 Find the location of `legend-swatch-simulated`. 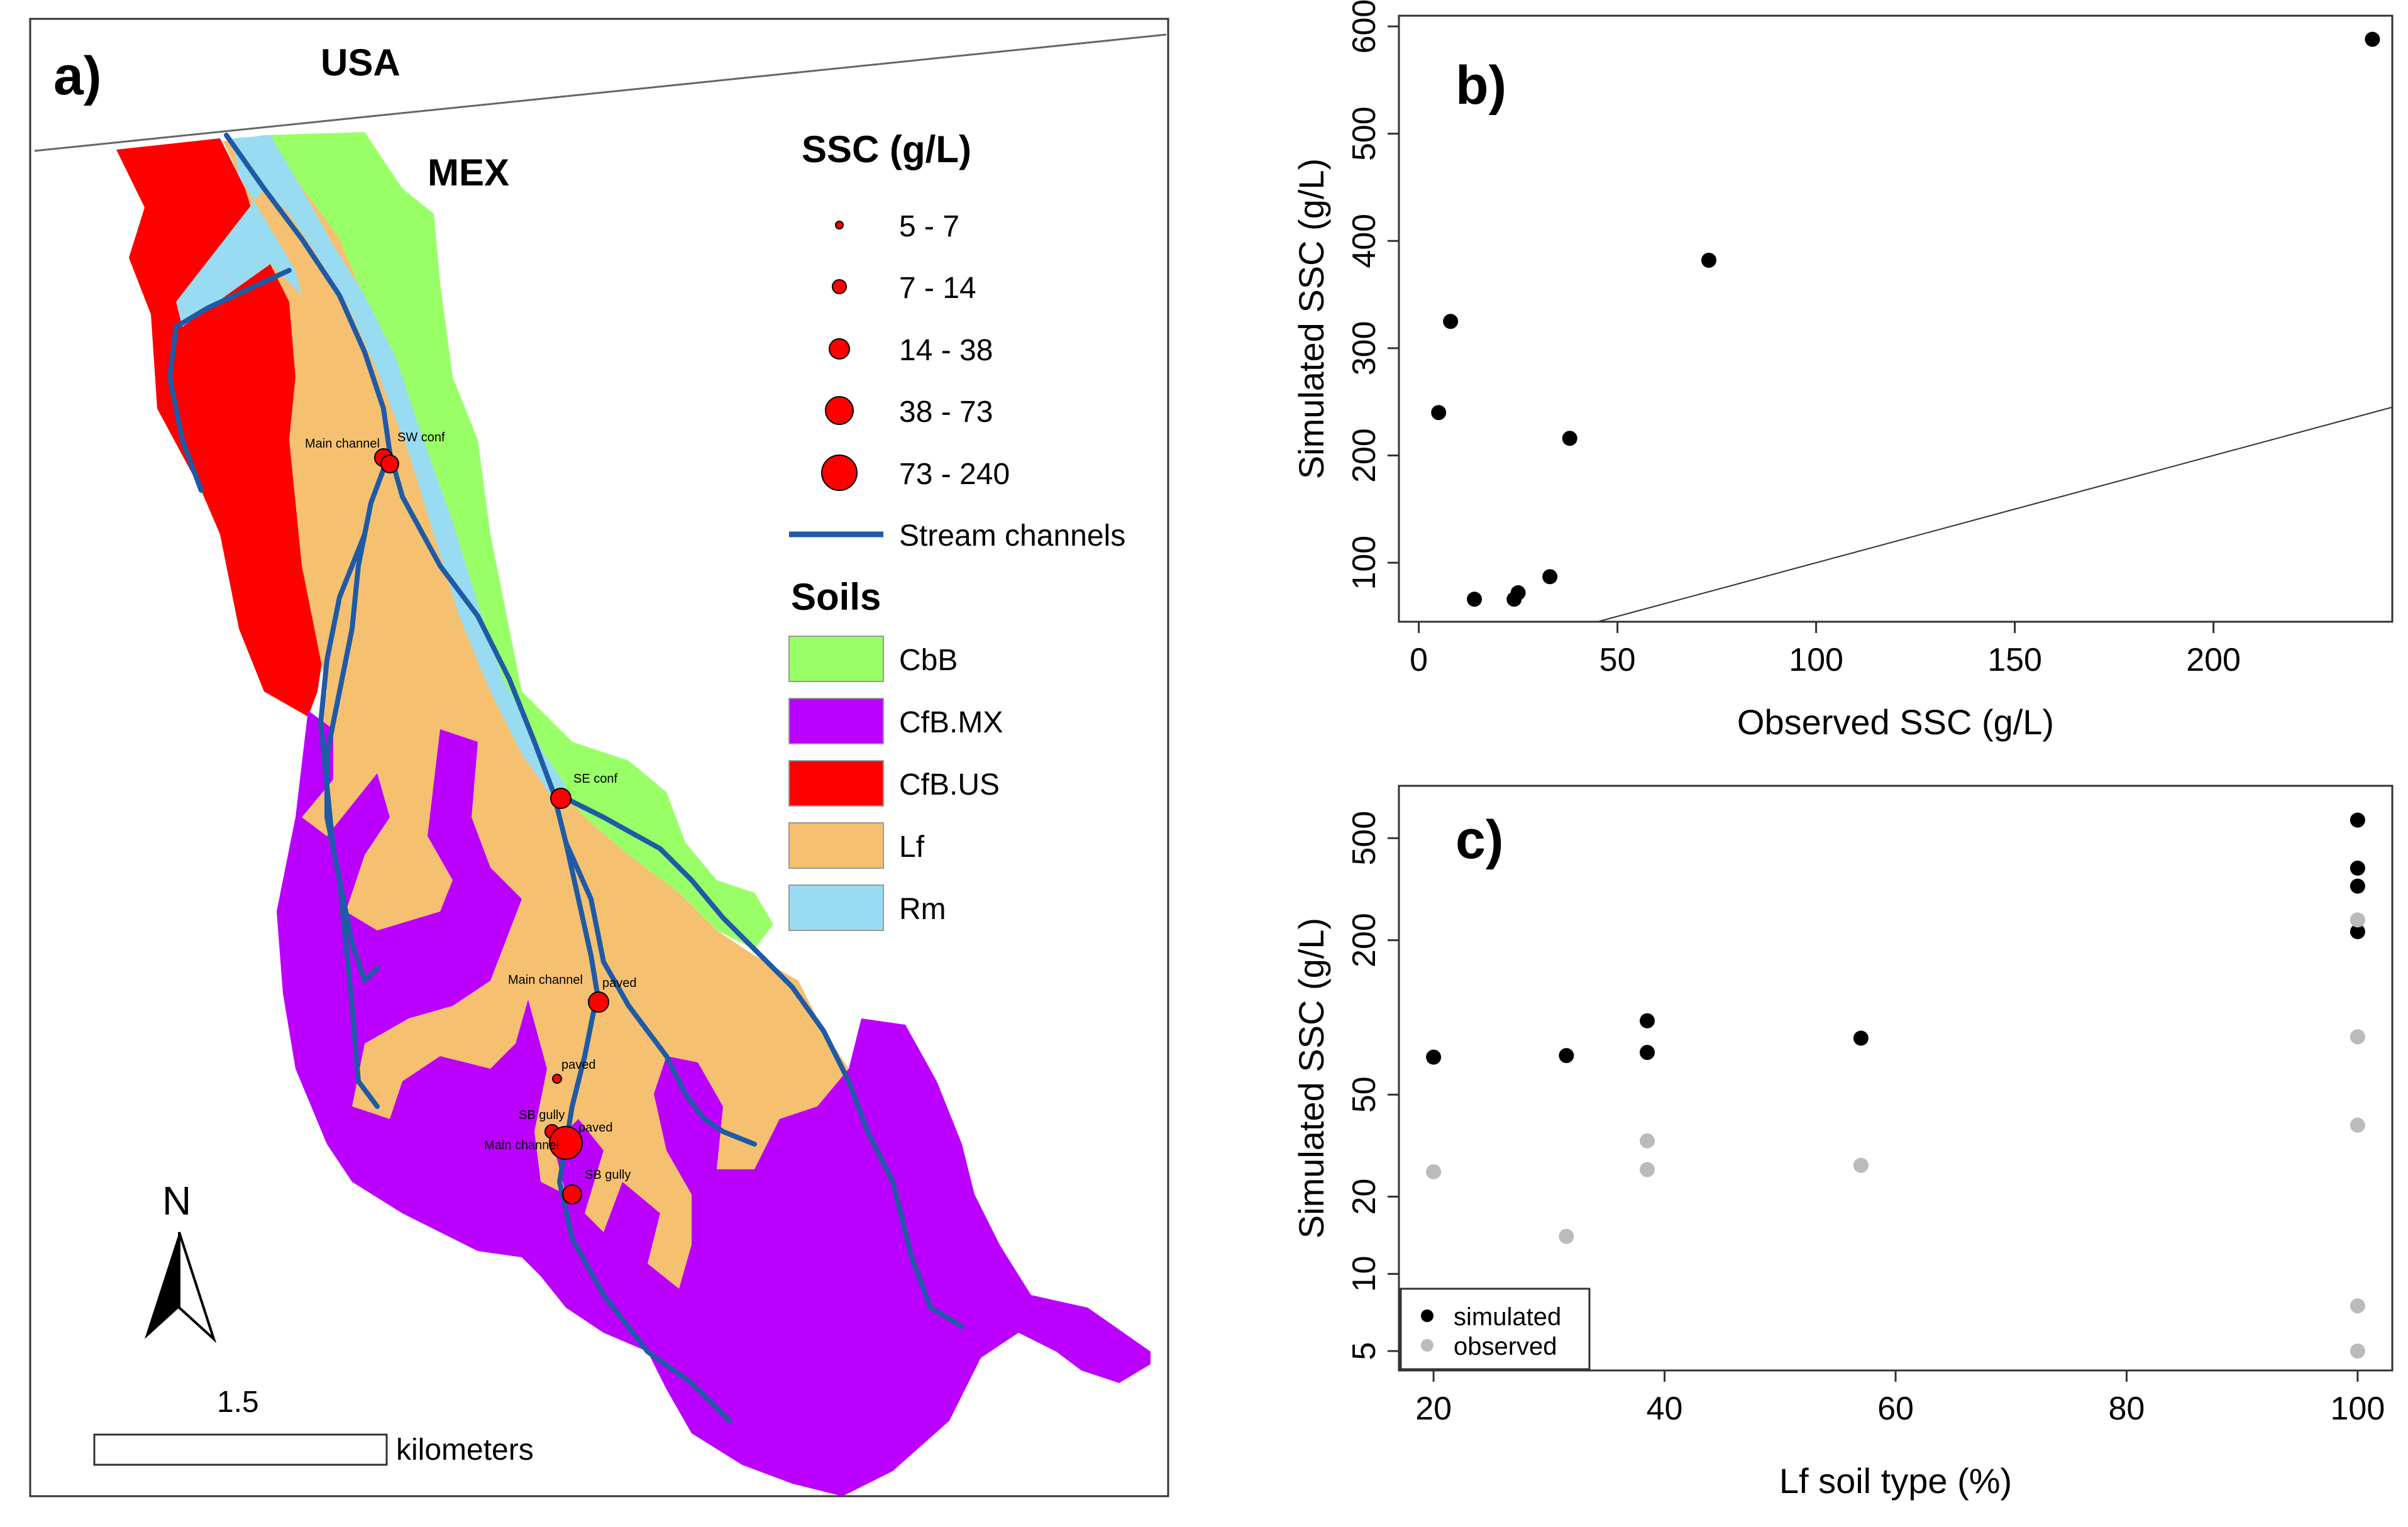

legend-swatch-simulated is located at coordinates (1427, 1315).